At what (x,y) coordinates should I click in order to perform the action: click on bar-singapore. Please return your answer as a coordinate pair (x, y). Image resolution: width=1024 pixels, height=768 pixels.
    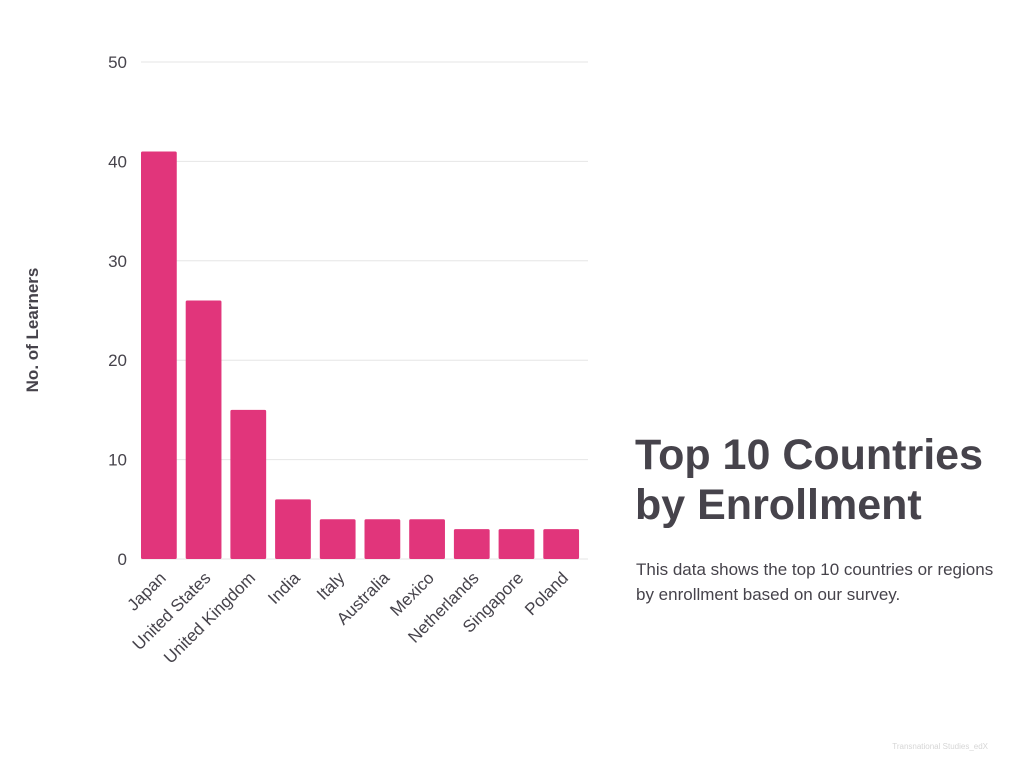
    Looking at the image, I should click on (516, 544).